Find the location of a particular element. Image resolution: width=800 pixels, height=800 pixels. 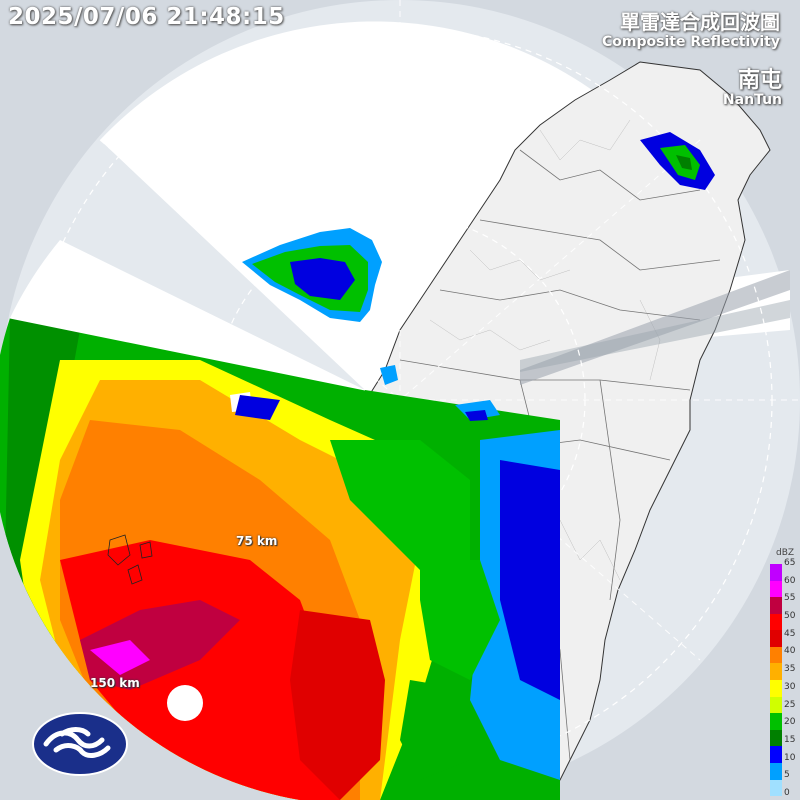

legend-level-label: 65 is located at coordinates (790, 563).